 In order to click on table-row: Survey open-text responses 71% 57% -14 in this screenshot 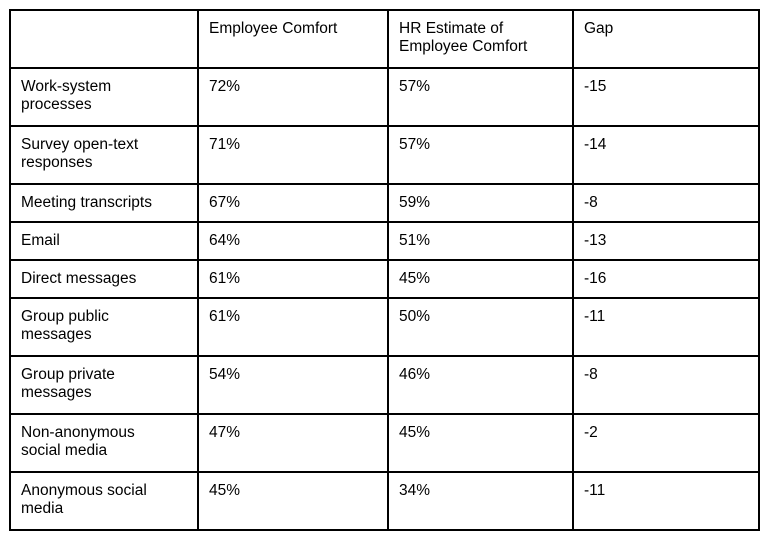, I will do `click(384, 155)`.